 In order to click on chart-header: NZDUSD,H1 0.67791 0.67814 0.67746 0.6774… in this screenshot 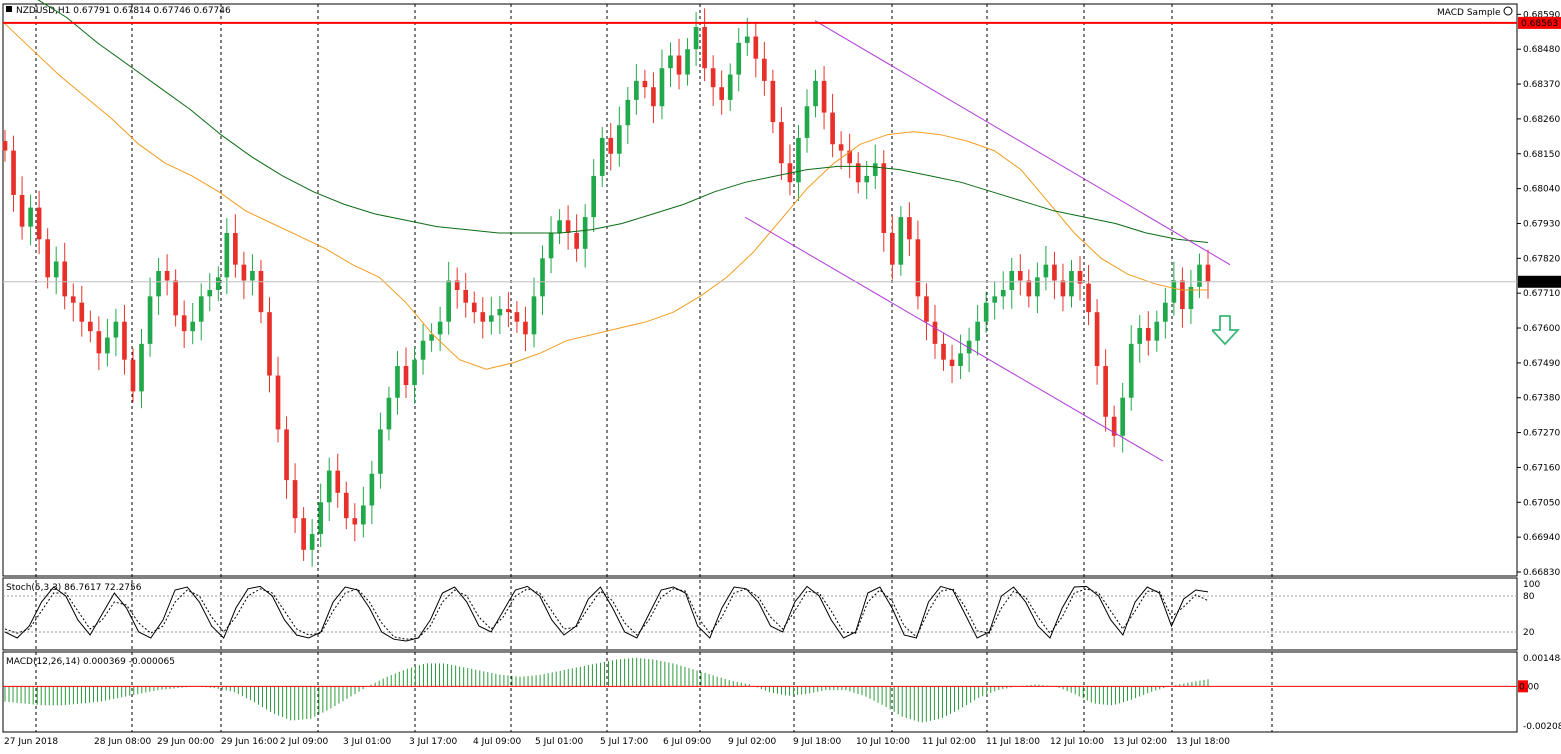, I will do `click(123, 11)`.